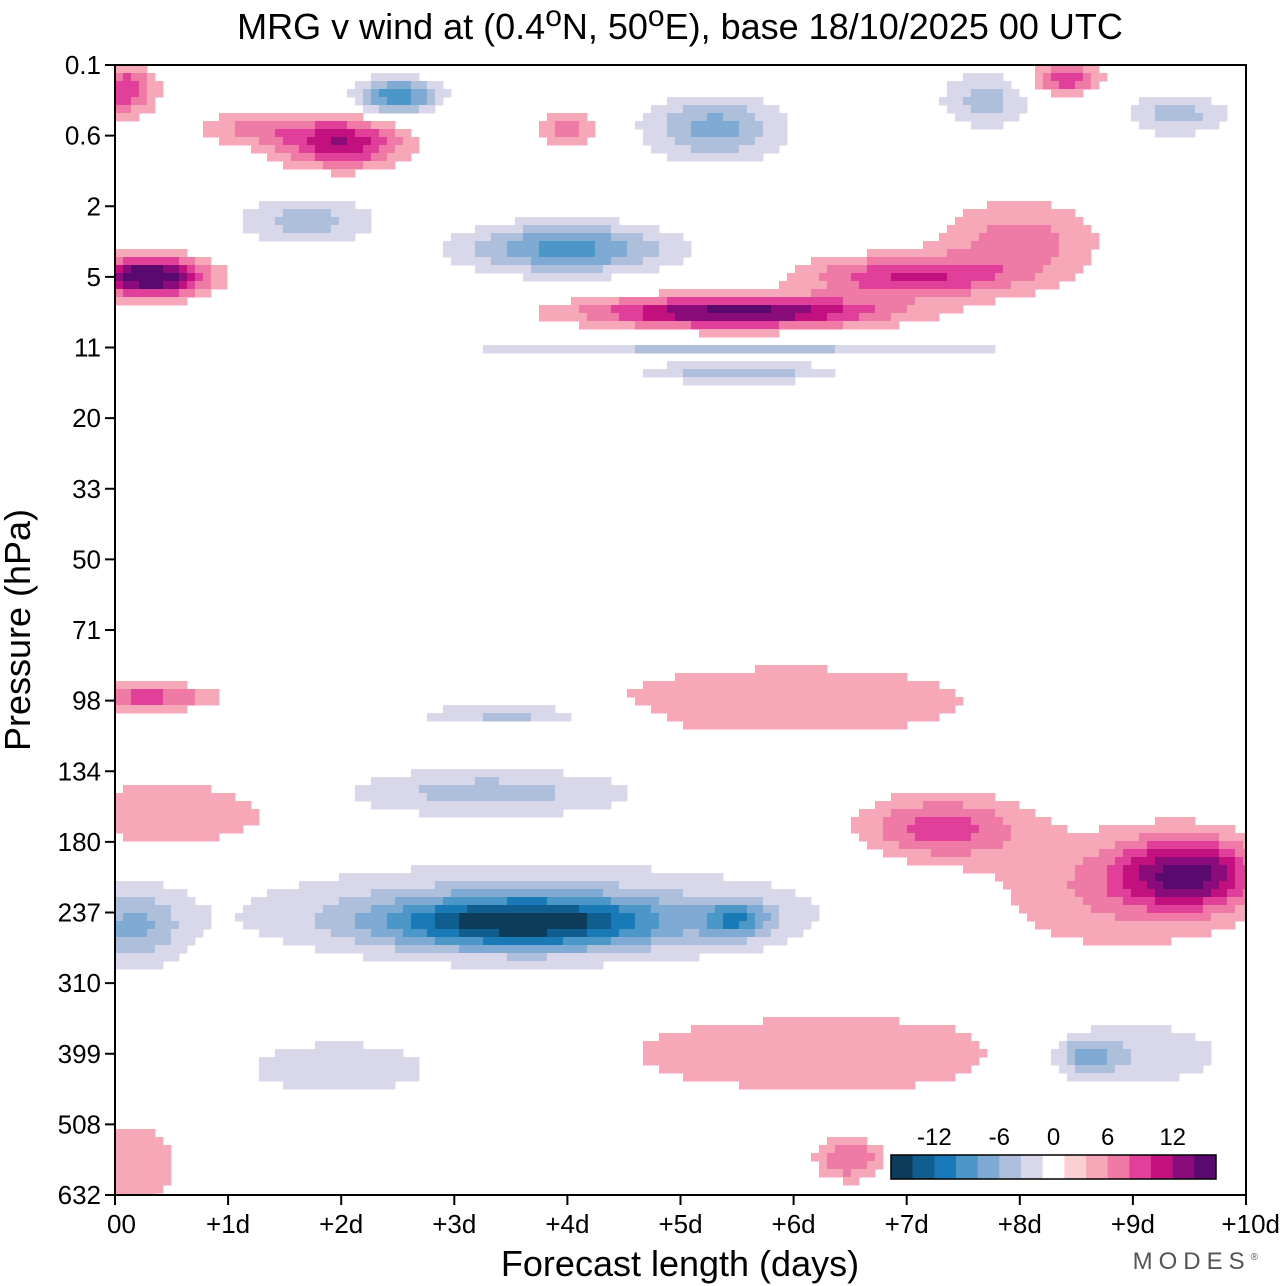  What do you see at coordinates (907, 1224) in the screenshot?
I see `x-tick-label: +7d` at bounding box center [907, 1224].